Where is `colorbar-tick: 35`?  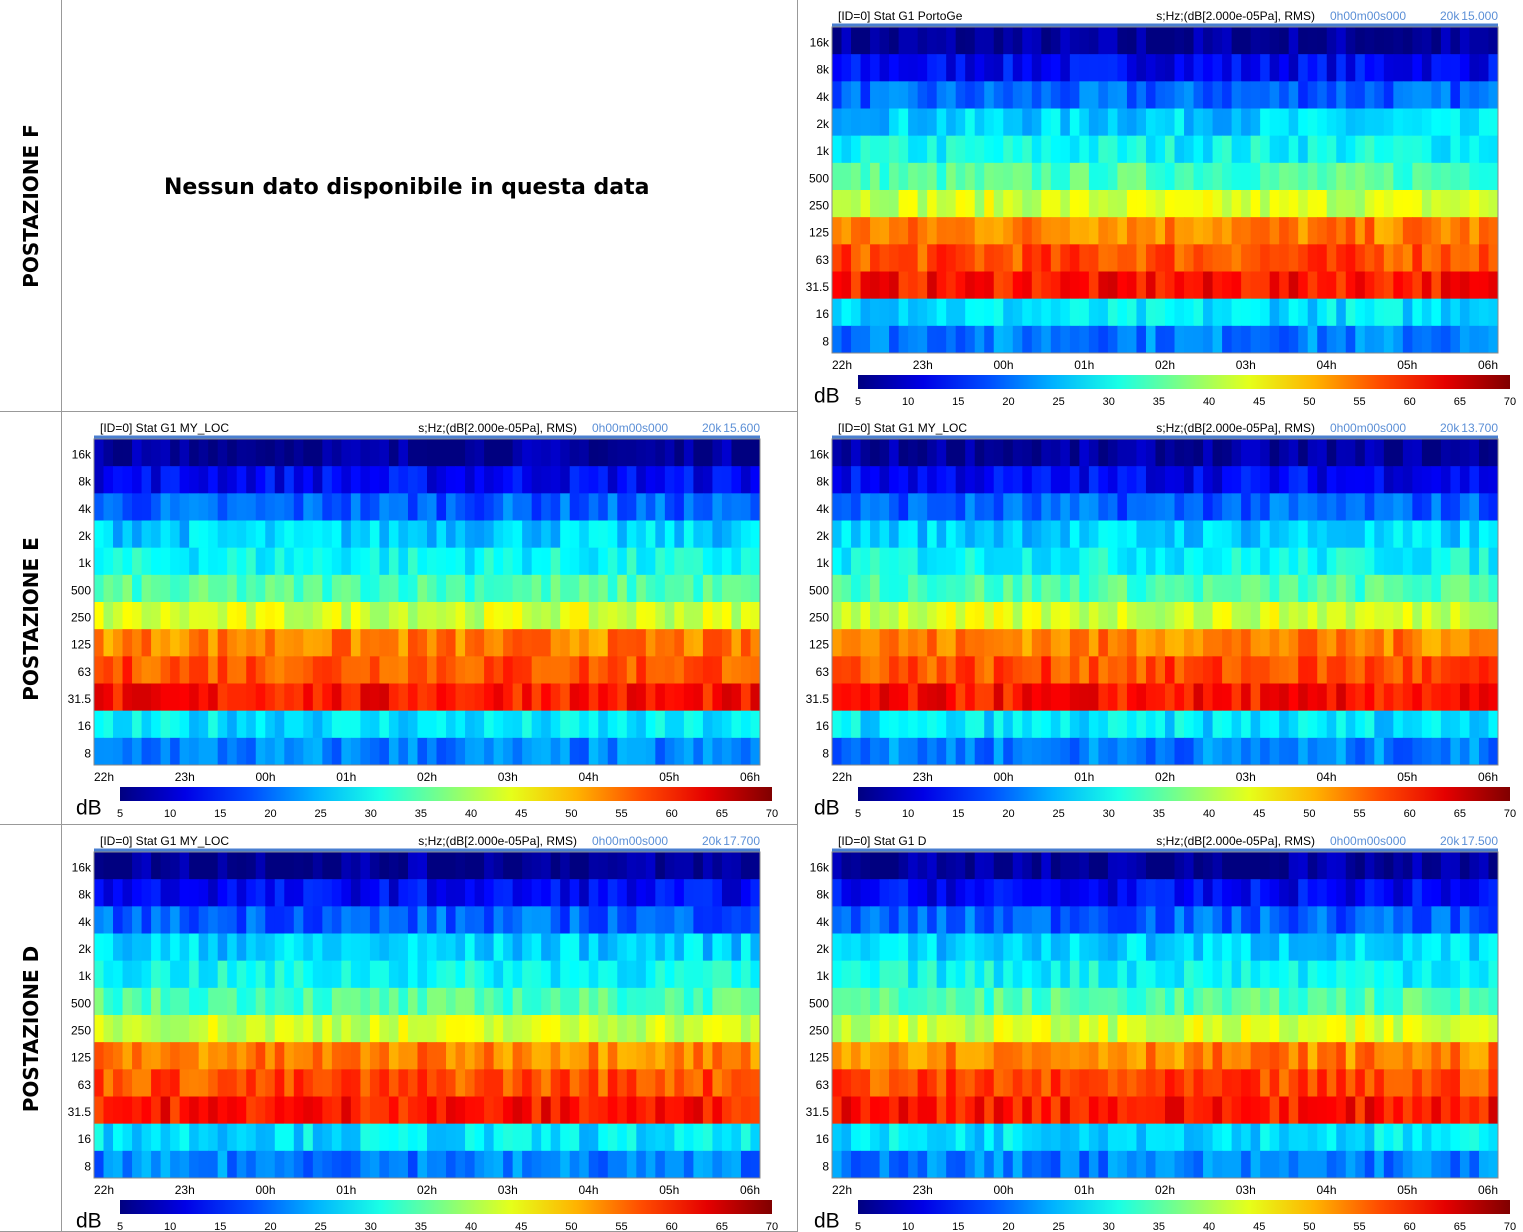
colorbar-tick: 35 is located at coordinates (1159, 1226).